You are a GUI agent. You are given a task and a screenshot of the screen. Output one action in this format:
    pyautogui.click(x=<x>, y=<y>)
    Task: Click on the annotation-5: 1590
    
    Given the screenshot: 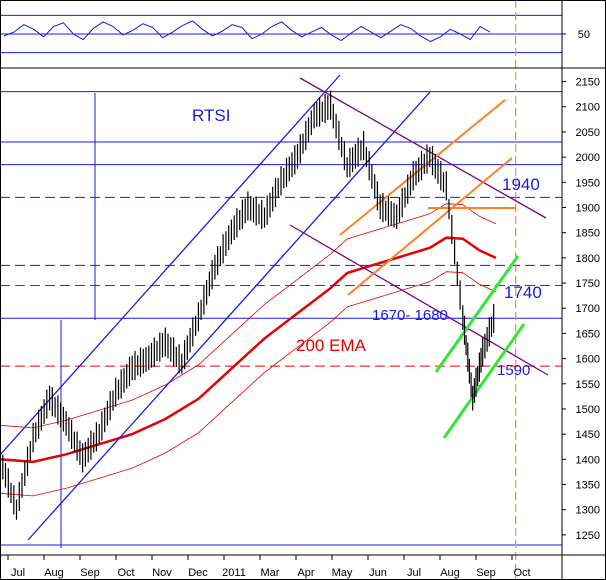 What is the action you would take?
    pyautogui.click(x=513, y=370)
    